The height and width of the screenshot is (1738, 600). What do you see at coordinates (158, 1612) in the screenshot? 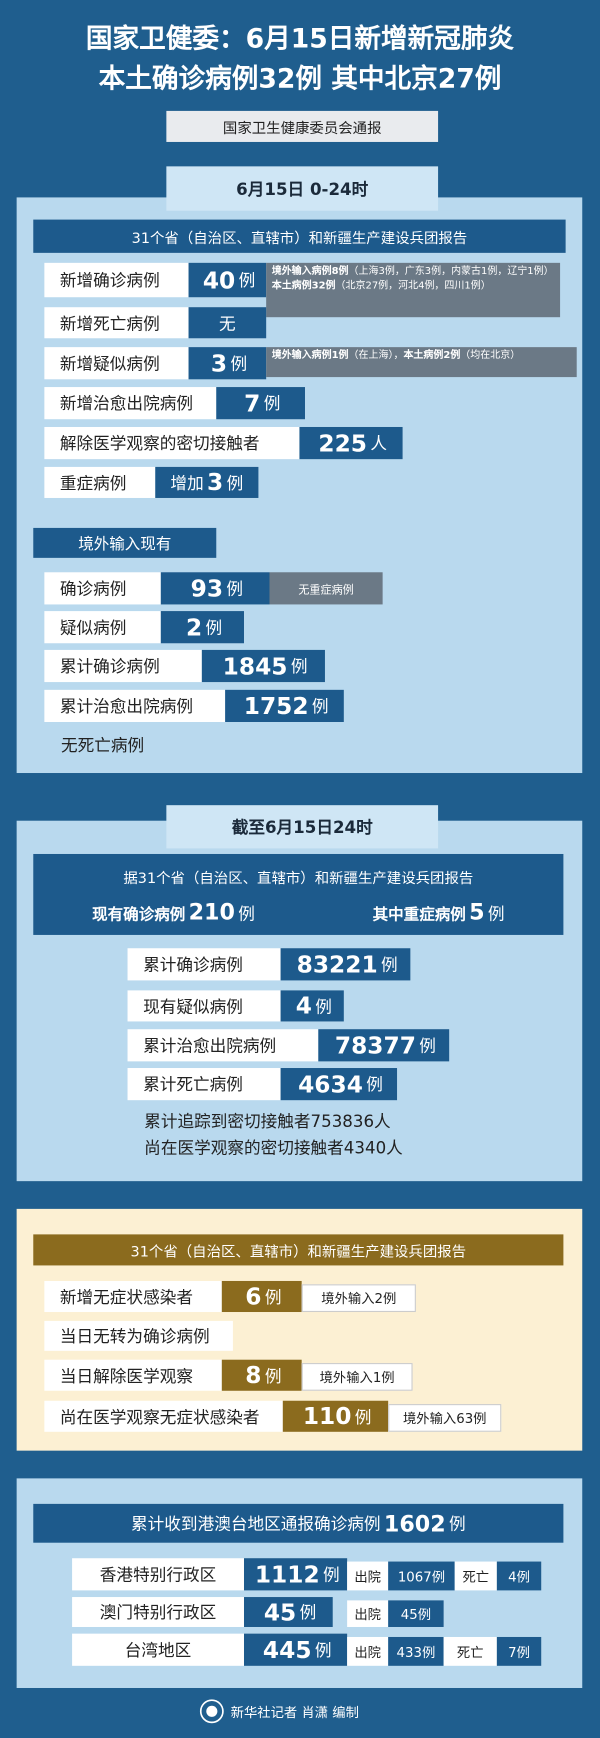
I see `label-box: 澳门特别行政区` at bounding box center [158, 1612].